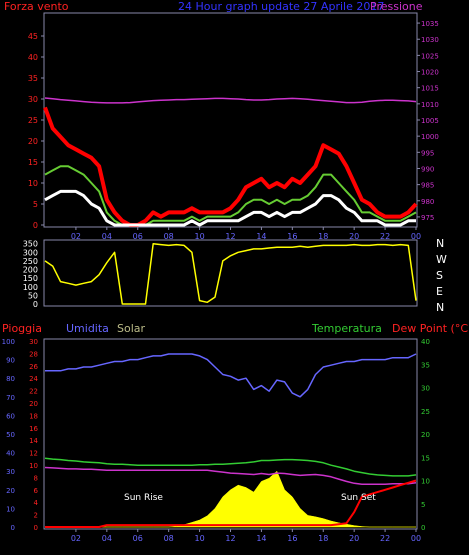 The width and height of the screenshot is (469, 555). I want to click on dir-label-s: S, so click(439, 275).